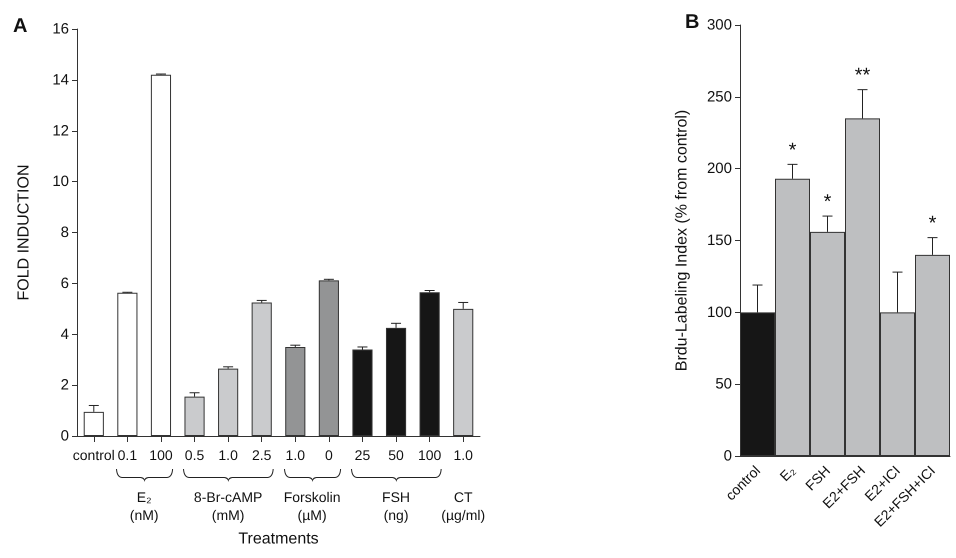 Image resolution: width=956 pixels, height=558 pixels. What do you see at coordinates (60, 131) in the screenshot?
I see `y-tick-label: 12` at bounding box center [60, 131].